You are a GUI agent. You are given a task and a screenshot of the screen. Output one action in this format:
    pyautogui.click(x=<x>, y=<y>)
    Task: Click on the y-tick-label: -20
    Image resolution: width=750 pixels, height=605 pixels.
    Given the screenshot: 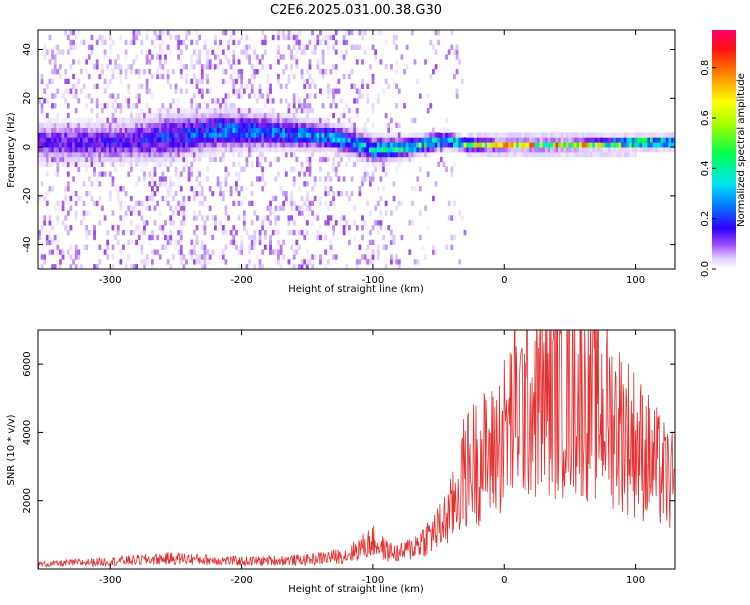 What is the action you would take?
    pyautogui.click(x=27, y=196)
    